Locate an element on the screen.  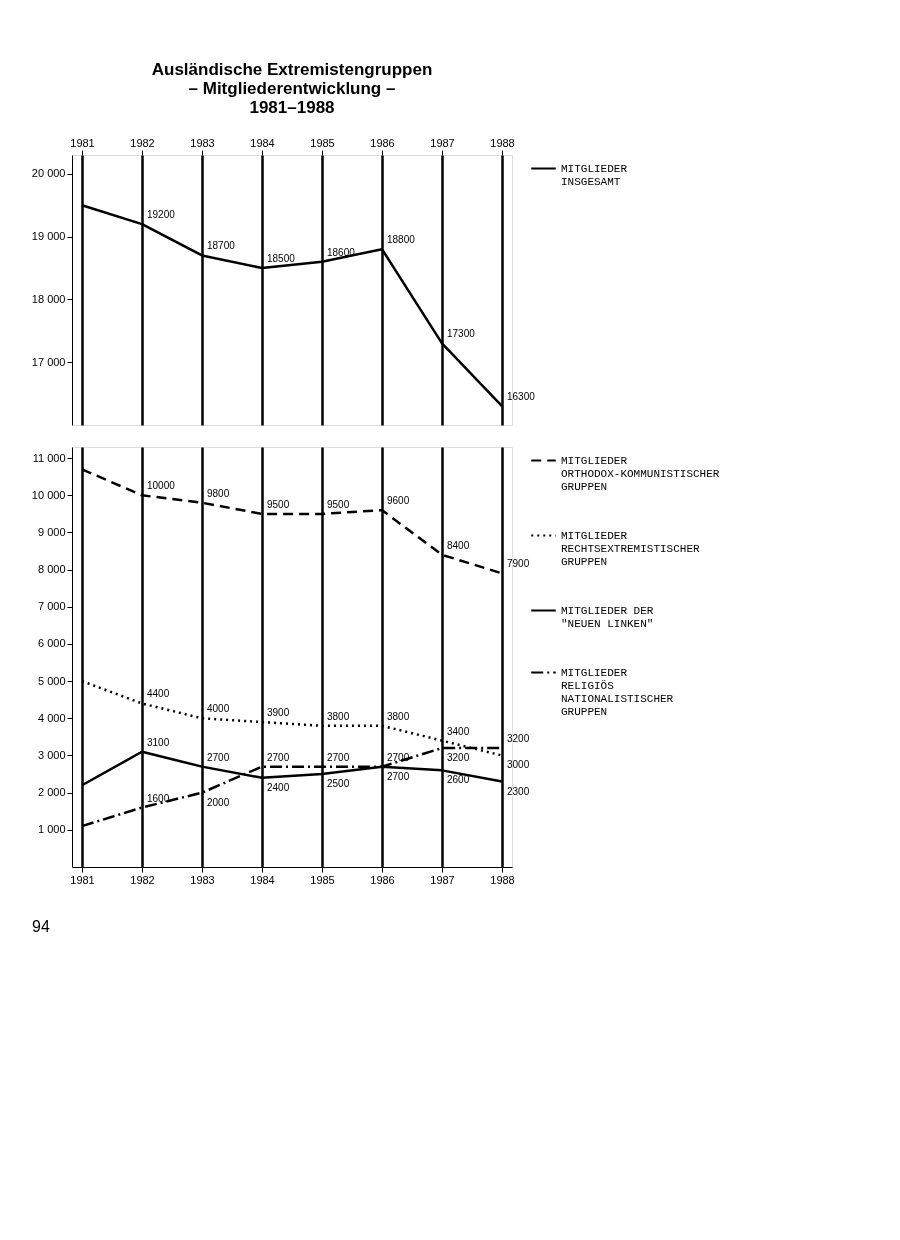
data-label: 9800 is located at coordinates (218, 493).